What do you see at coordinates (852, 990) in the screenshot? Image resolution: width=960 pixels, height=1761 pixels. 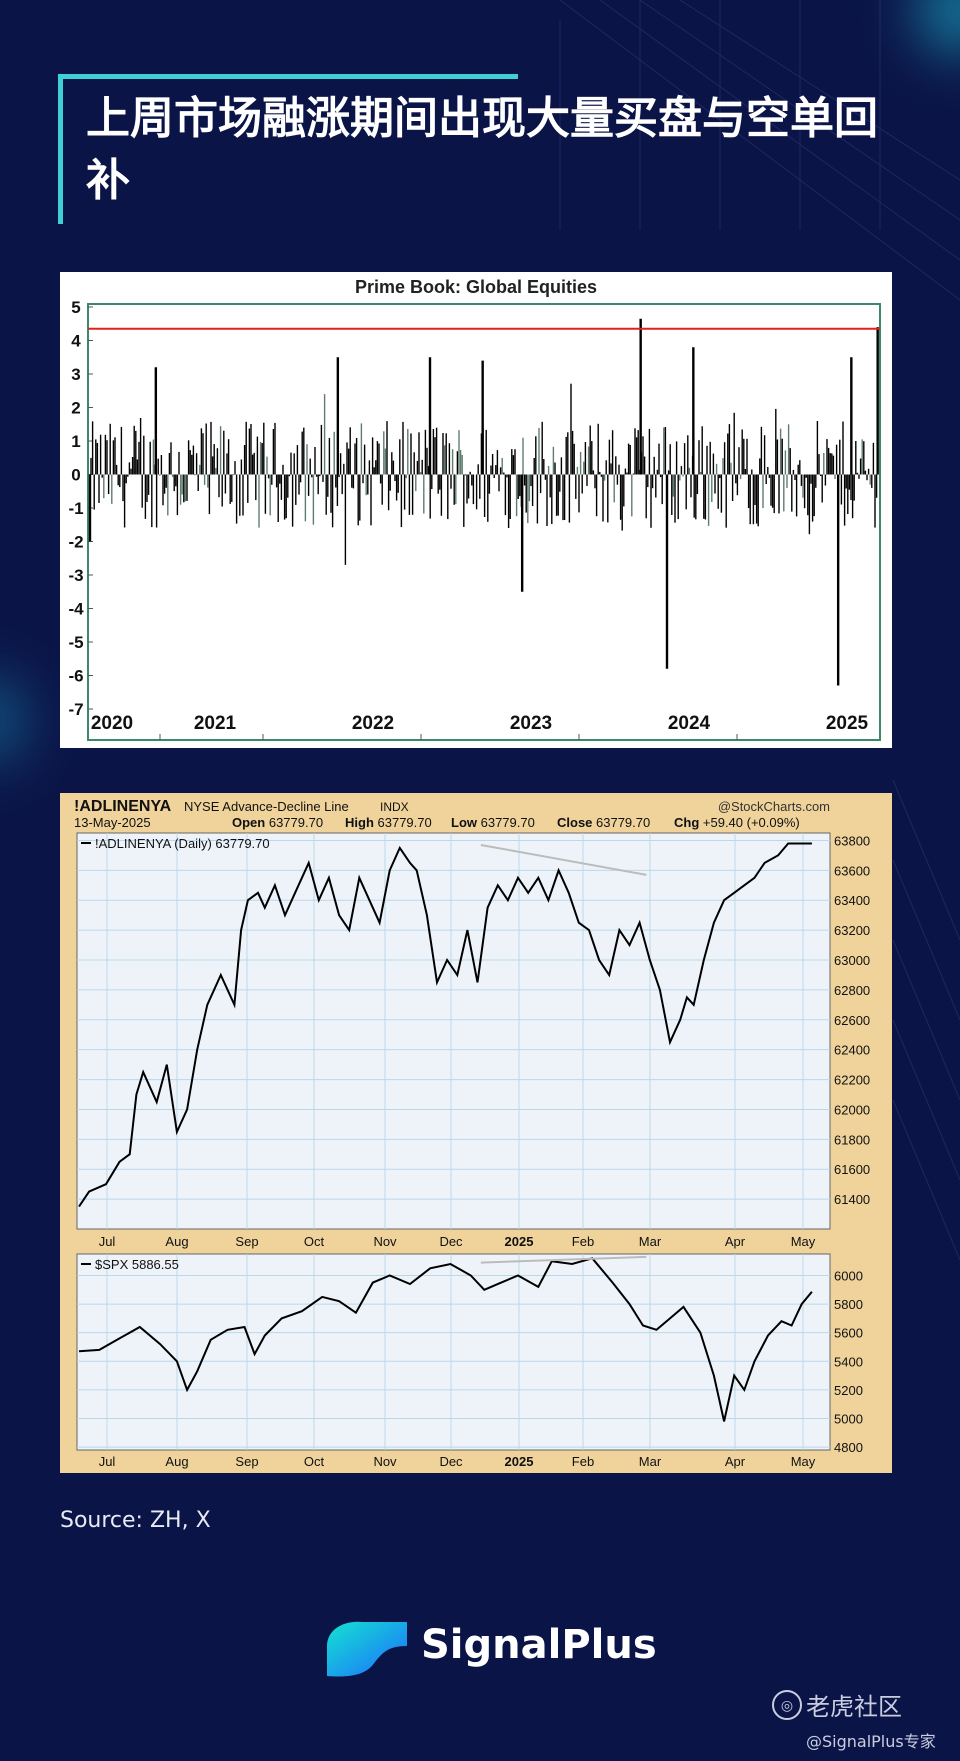 I see `y-tick-label: 62800` at bounding box center [852, 990].